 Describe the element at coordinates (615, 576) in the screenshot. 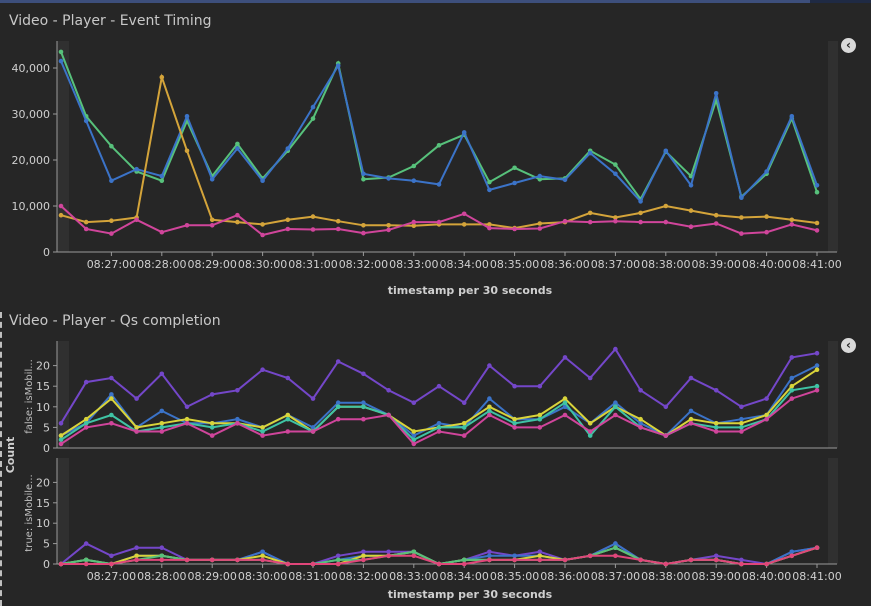

I see `qs-true-xtick-label: 08:37:00` at that location.